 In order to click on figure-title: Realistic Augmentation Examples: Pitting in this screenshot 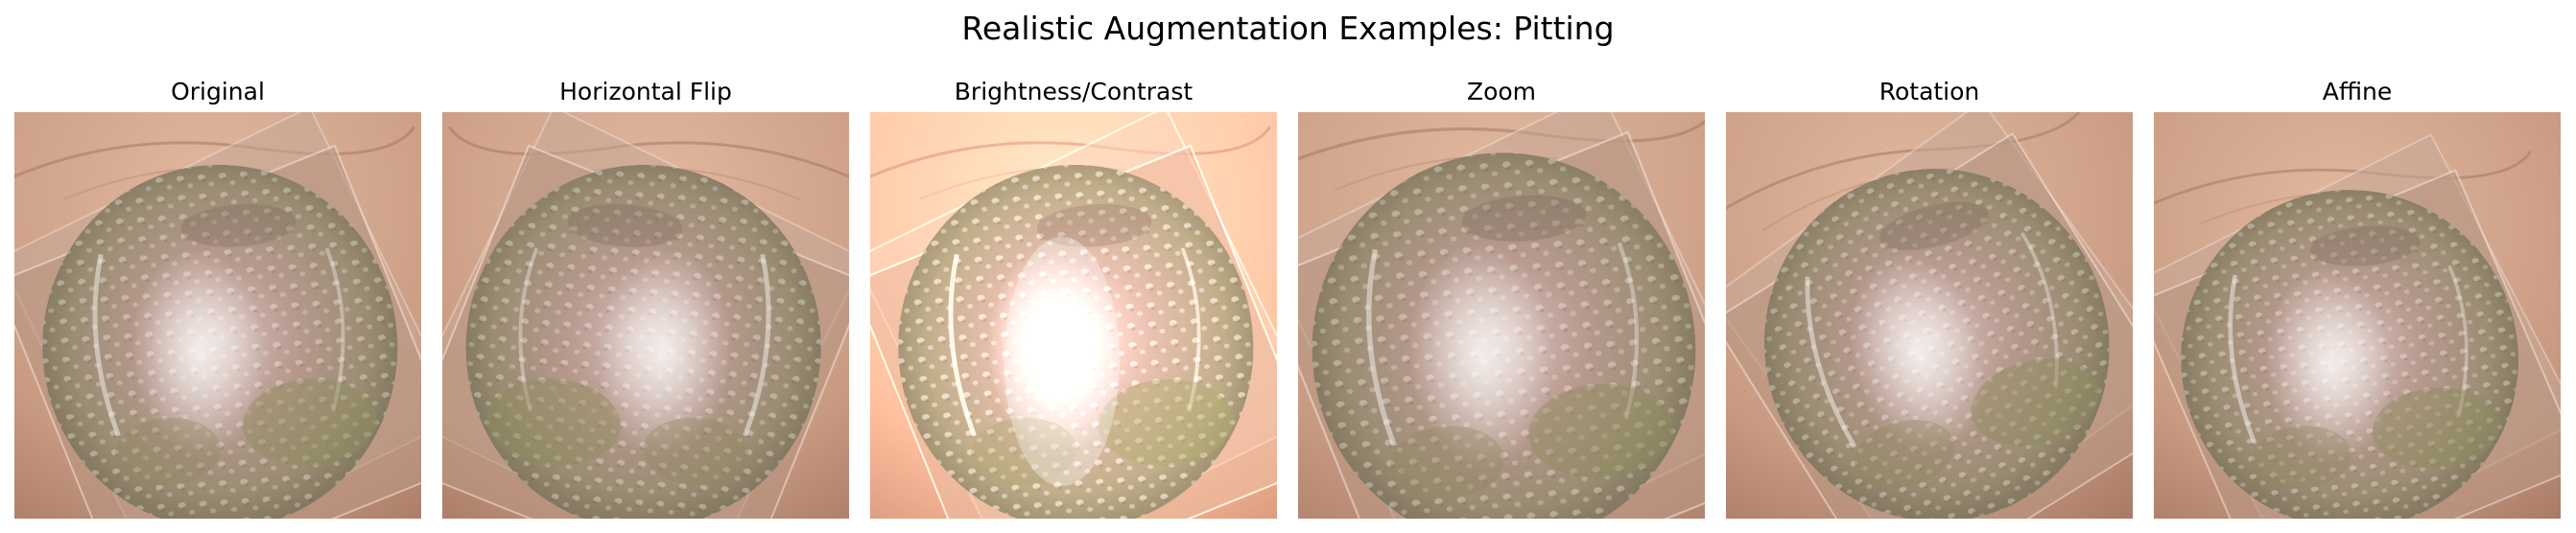, I will do `click(1288, 29)`.